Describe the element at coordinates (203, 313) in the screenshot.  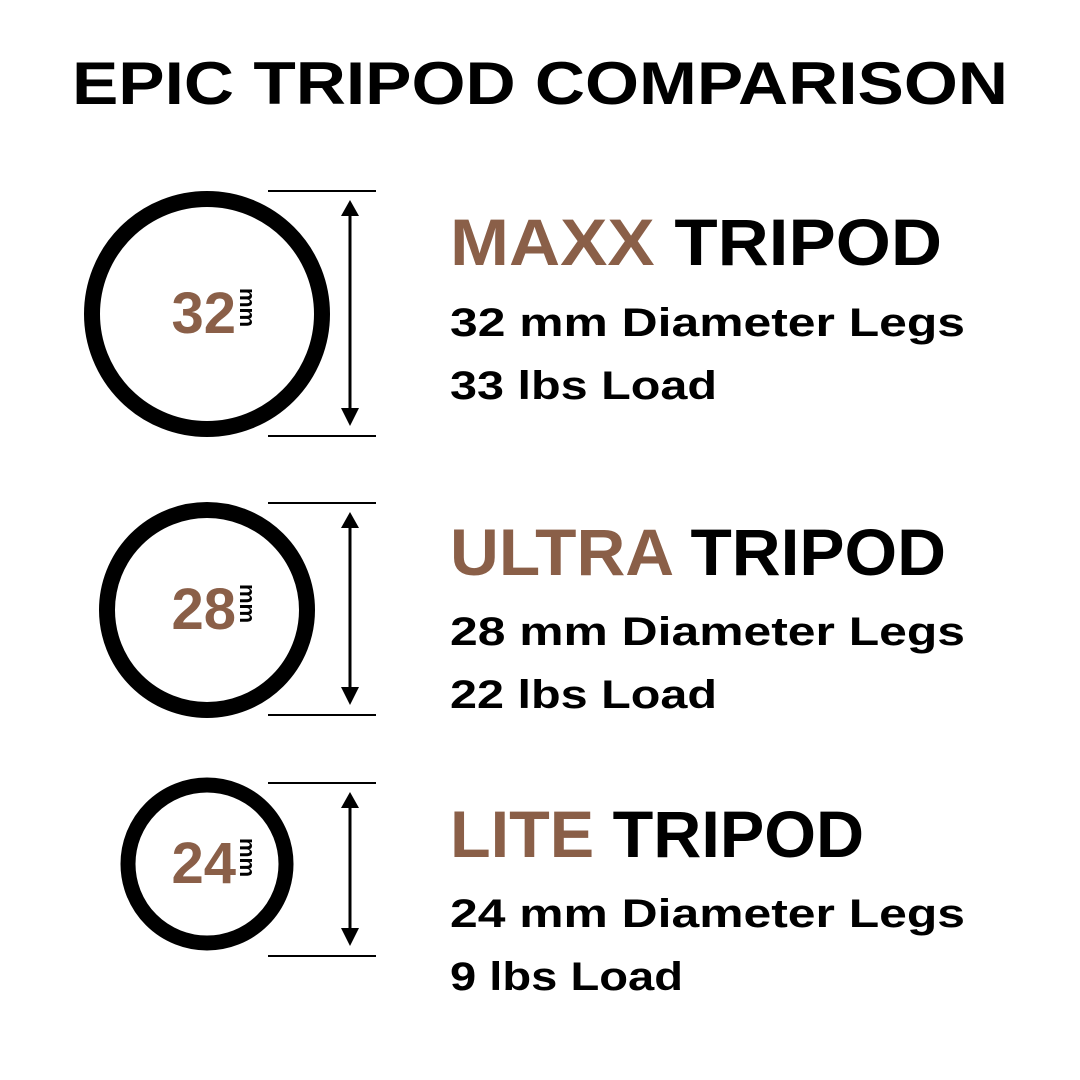
I see `diameter-number: 32` at that location.